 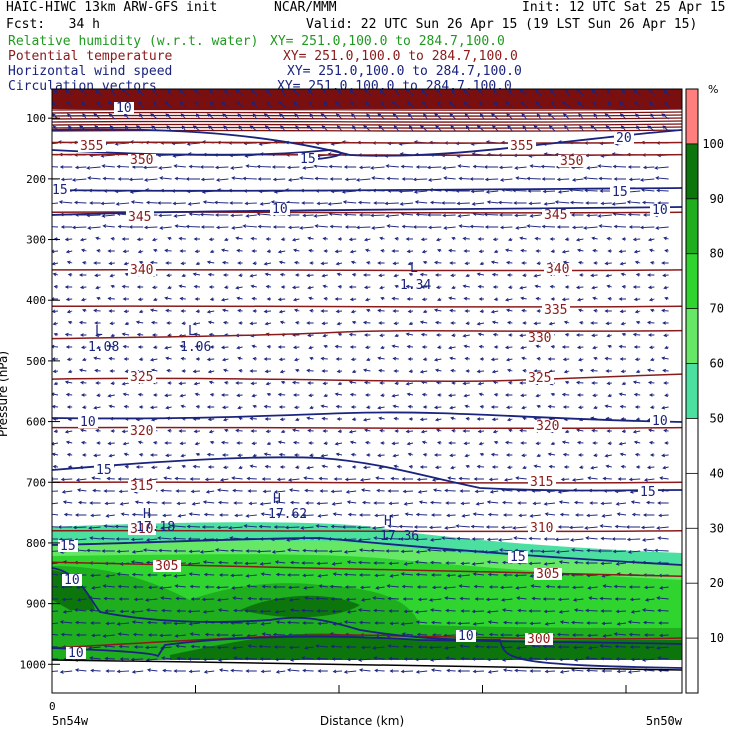 What do you see at coordinates (72, 580) in the screenshot?
I see `wind-speed-label-bg` at bounding box center [72, 580].